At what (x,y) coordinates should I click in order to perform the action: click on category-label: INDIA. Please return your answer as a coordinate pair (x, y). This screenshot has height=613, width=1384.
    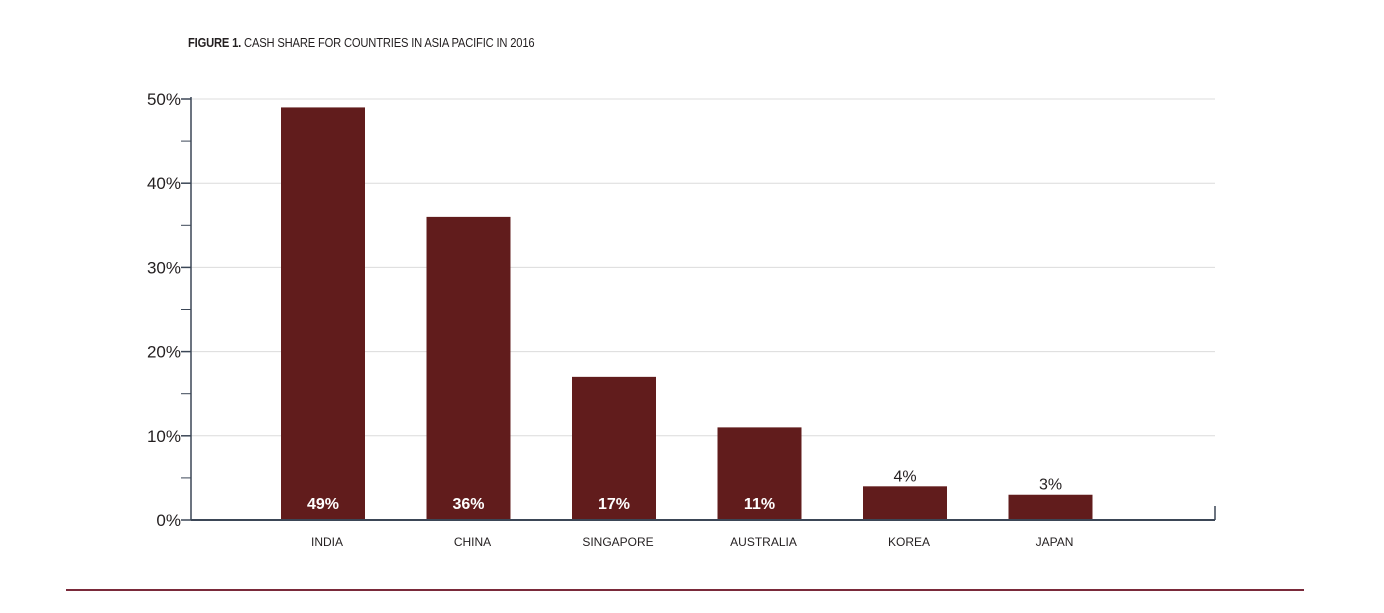
    Looking at the image, I should click on (327, 542).